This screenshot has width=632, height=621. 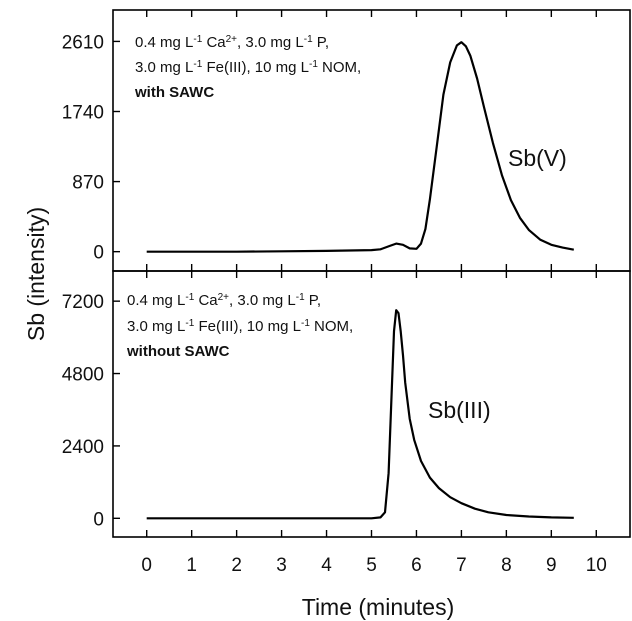 I want to click on x-tick-label: 2, so click(x=236, y=565).